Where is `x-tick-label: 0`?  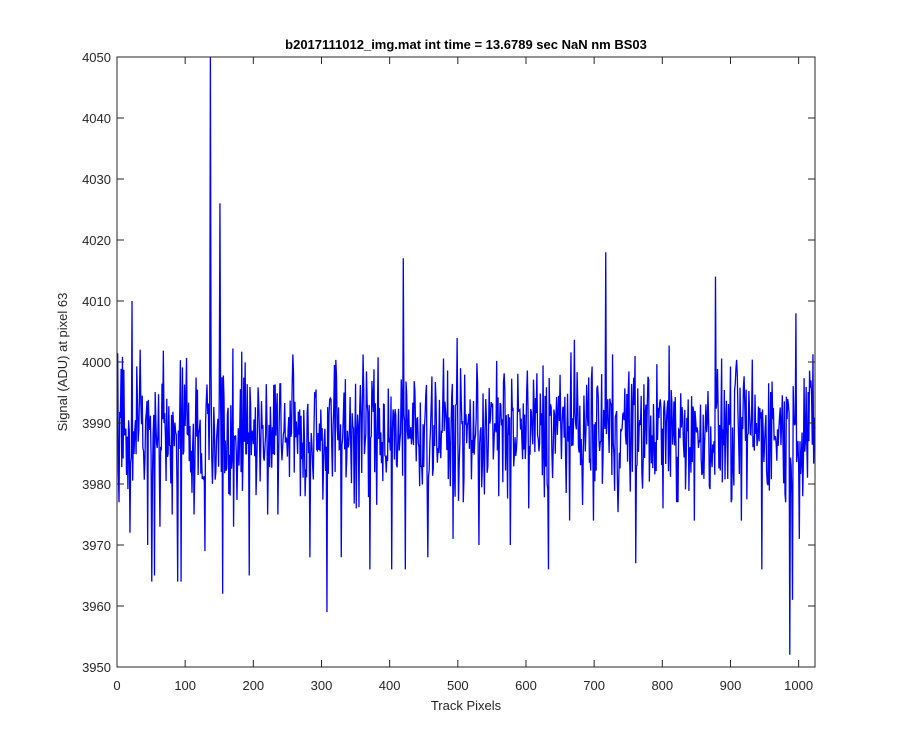 x-tick-label: 0 is located at coordinates (116, 685).